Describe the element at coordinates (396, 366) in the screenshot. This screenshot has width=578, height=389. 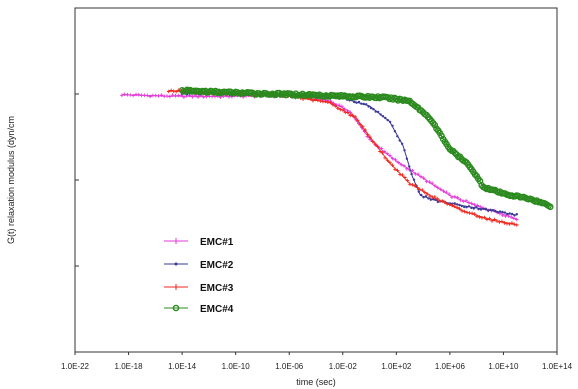
I see `x-tick-label: 1.0E+02` at that location.